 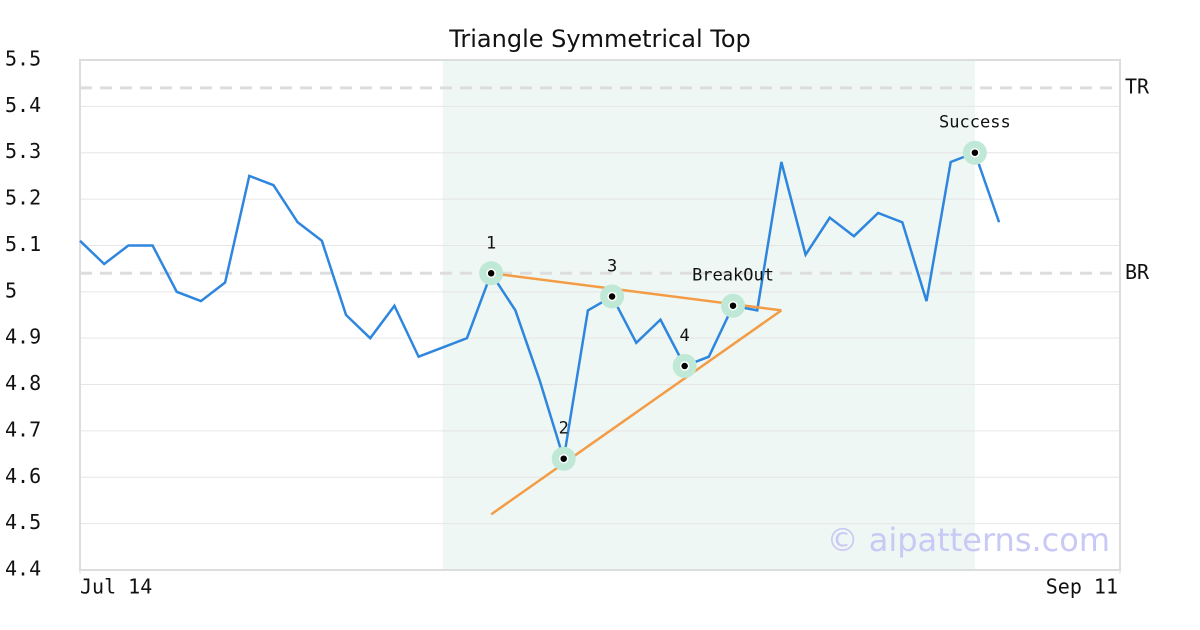 What do you see at coordinates (564, 429) in the screenshot?
I see `pattern-point-label: 2` at bounding box center [564, 429].